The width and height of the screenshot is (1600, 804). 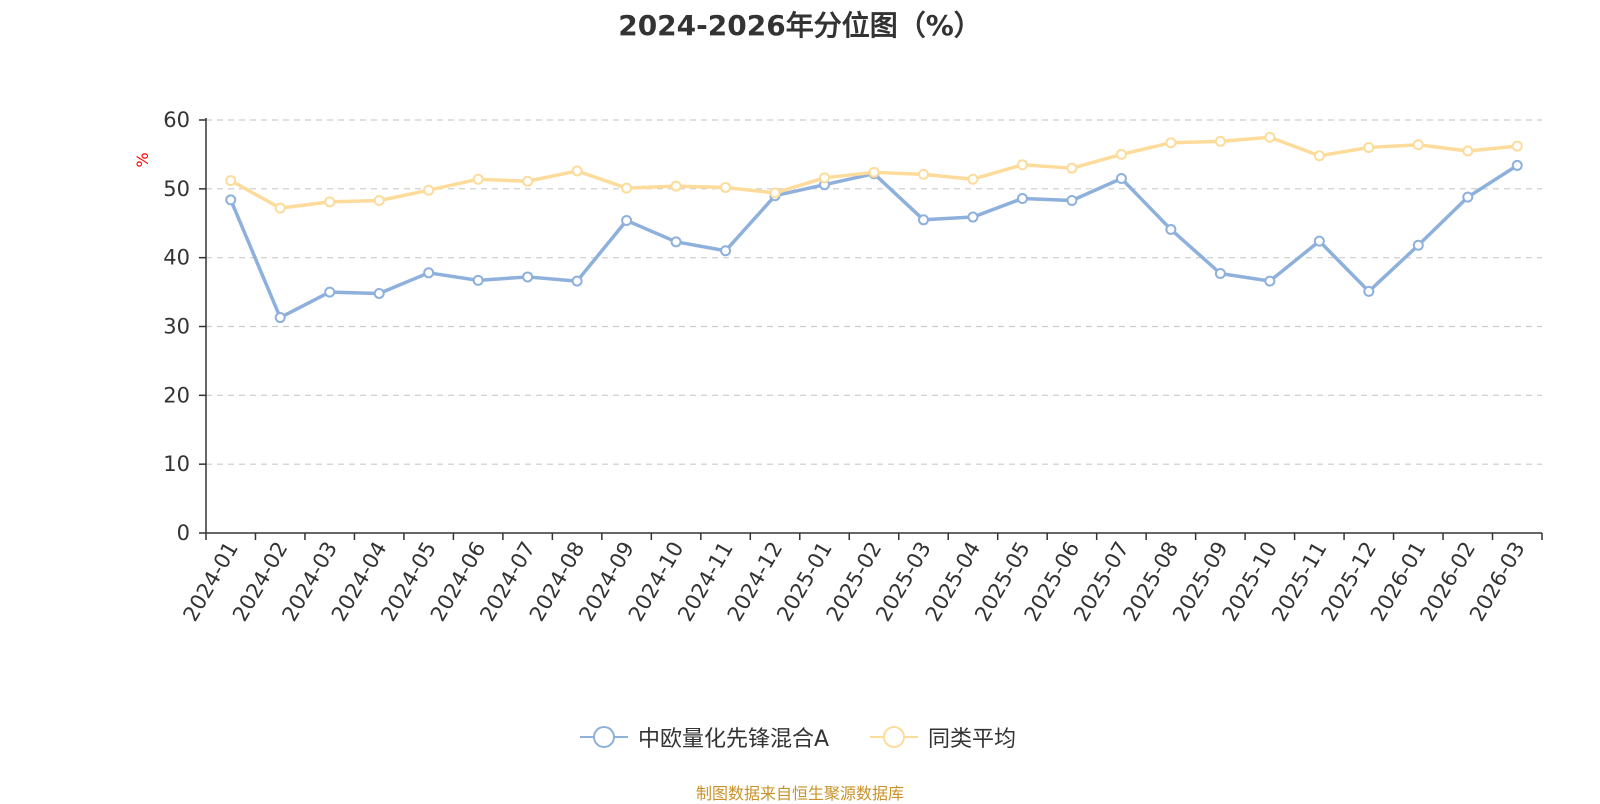 What do you see at coordinates (176, 327) in the screenshot?
I see `y-tick-label: 30` at bounding box center [176, 327].